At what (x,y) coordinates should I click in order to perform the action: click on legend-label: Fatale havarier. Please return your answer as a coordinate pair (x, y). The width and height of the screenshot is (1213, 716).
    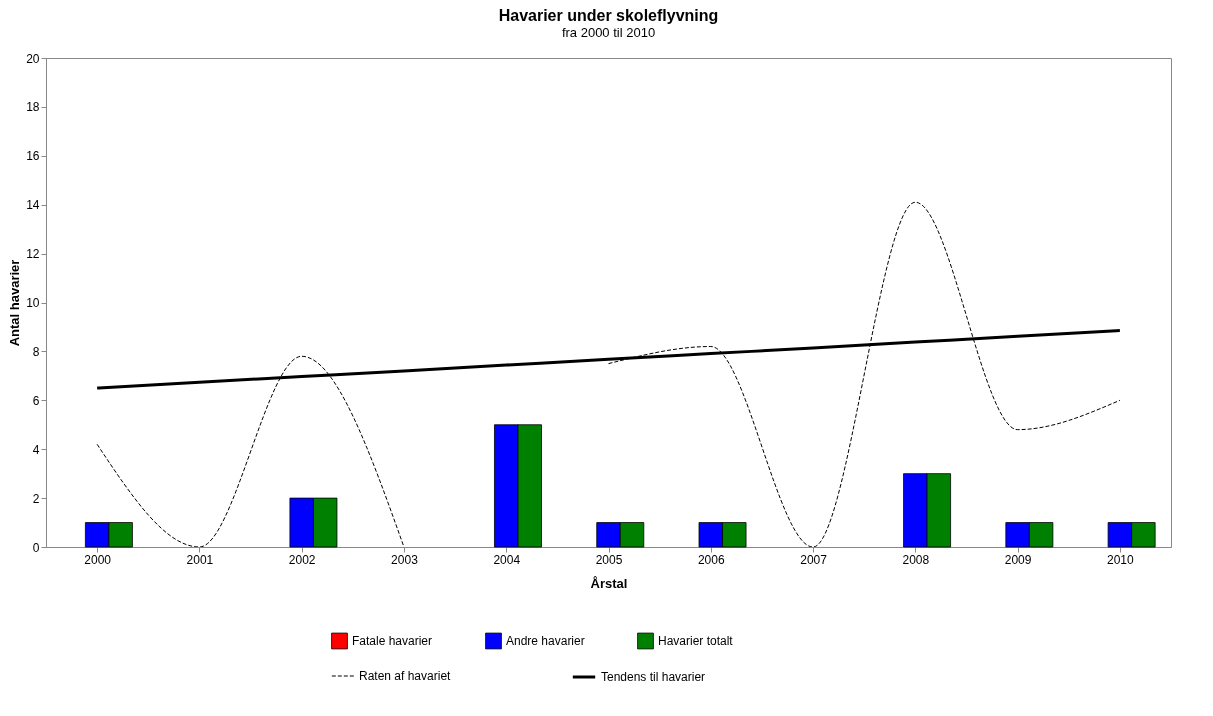
    Looking at the image, I should click on (392, 641).